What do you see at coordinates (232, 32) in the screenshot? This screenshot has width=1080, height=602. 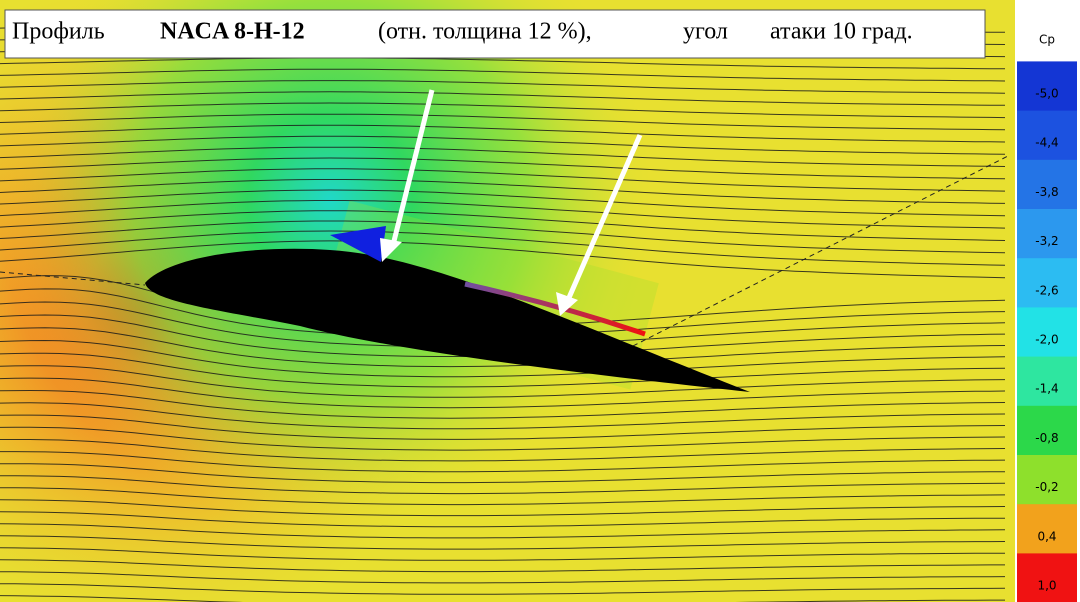 I see `title-text: NACA 8-H-12` at bounding box center [232, 32].